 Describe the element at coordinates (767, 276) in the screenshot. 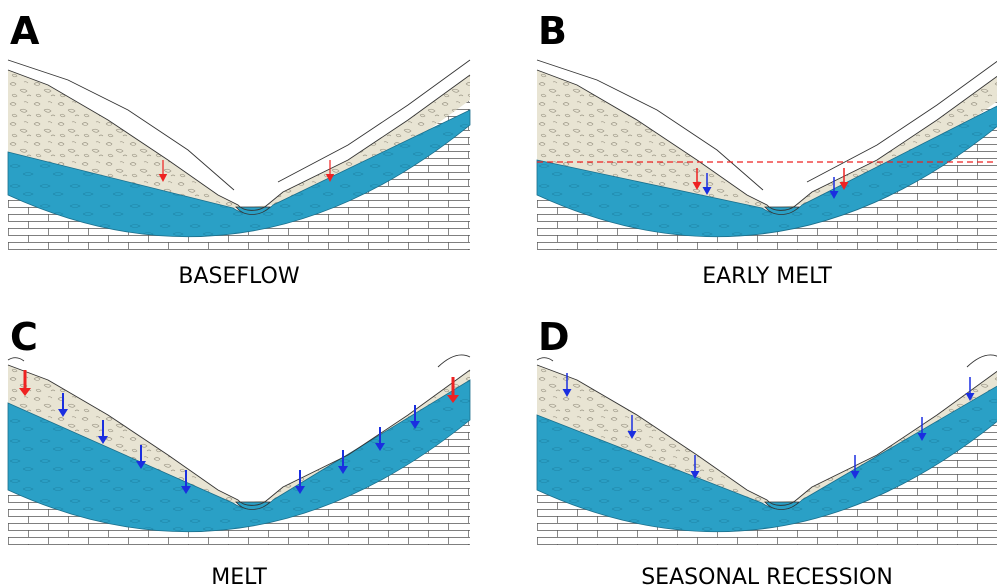

I see `panel-caption: EARLY MELT` at that location.